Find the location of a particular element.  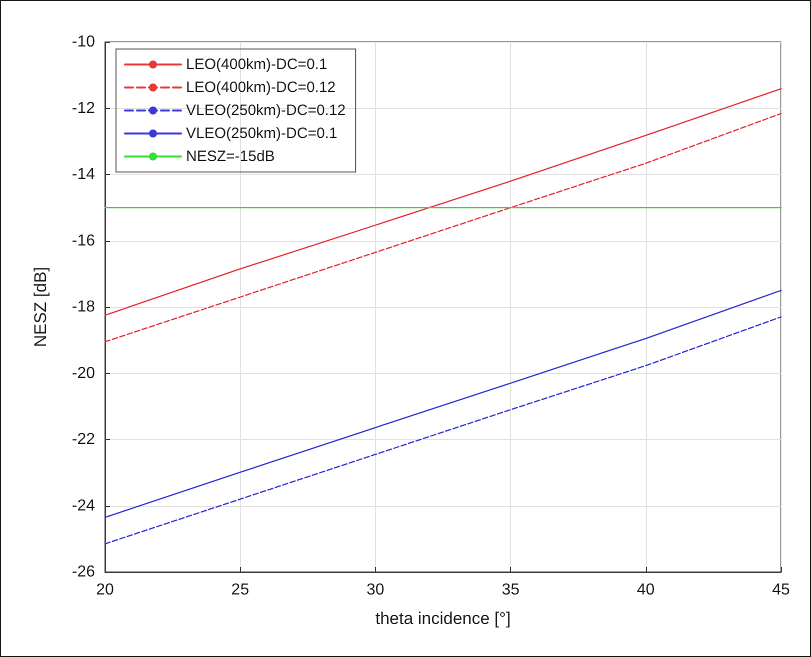

legend-label: VLEO(250km)-DC=0.12 is located at coordinates (266, 110).